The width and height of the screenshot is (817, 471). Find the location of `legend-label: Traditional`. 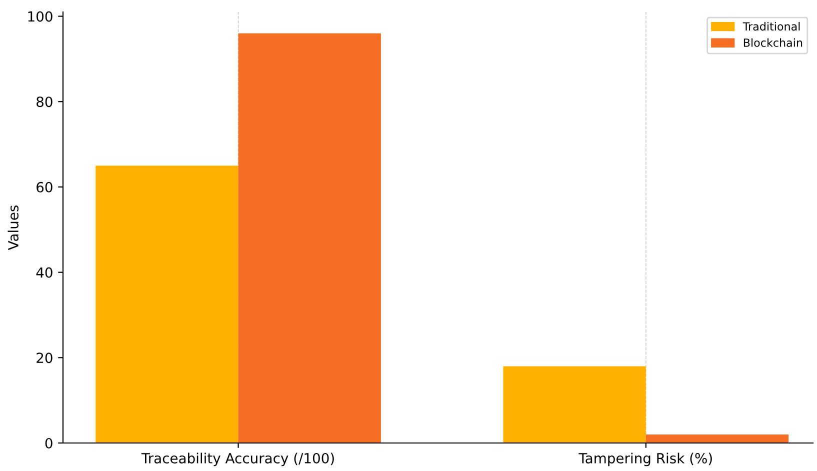

legend-label: Traditional is located at coordinates (771, 26).